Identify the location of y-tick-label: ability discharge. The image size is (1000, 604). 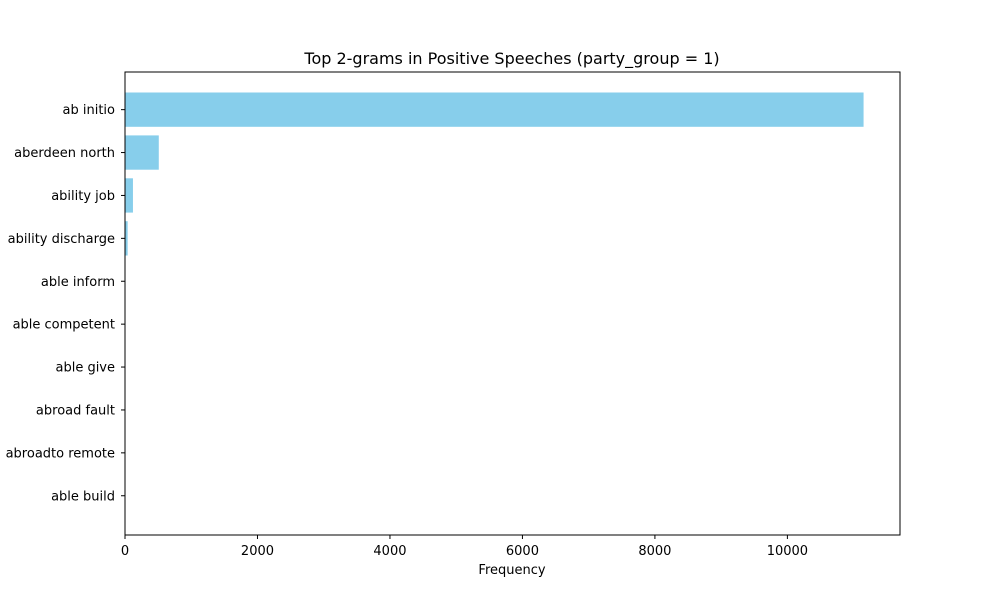
(61, 239).